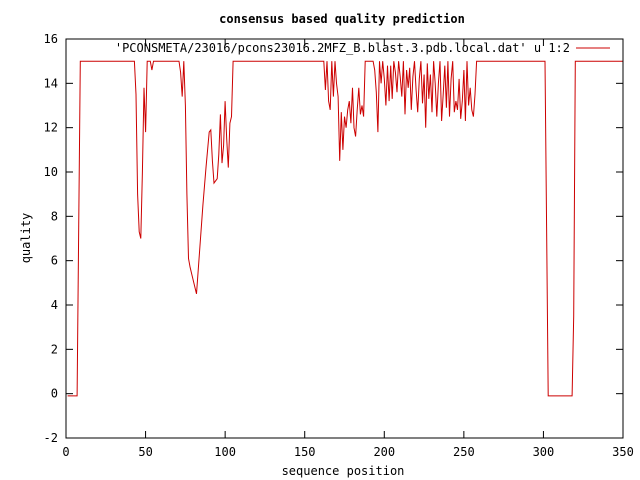 The height and width of the screenshot is (480, 640). I want to click on y-tick-label: 12, so click(51, 128).